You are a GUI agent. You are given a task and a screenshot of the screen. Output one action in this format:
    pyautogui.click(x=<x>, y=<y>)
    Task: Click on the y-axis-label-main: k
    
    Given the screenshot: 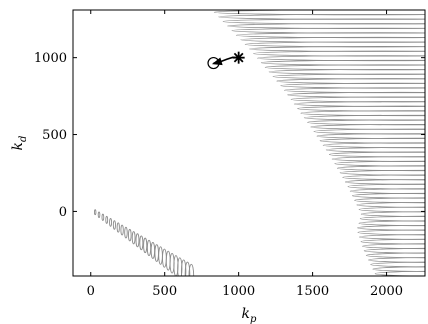 What is the action you would take?
    pyautogui.click(x=18, y=146)
    